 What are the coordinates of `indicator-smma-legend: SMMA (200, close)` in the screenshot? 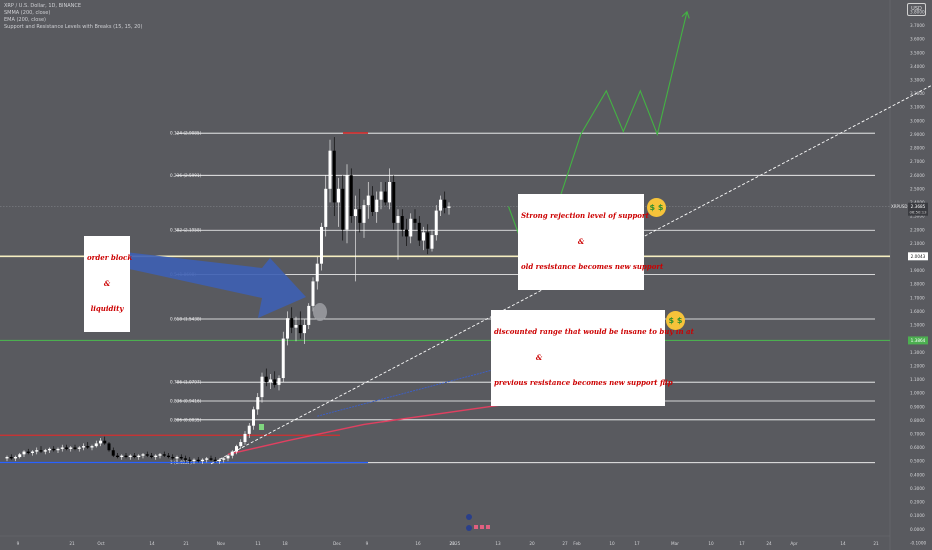 It's located at (27, 13).